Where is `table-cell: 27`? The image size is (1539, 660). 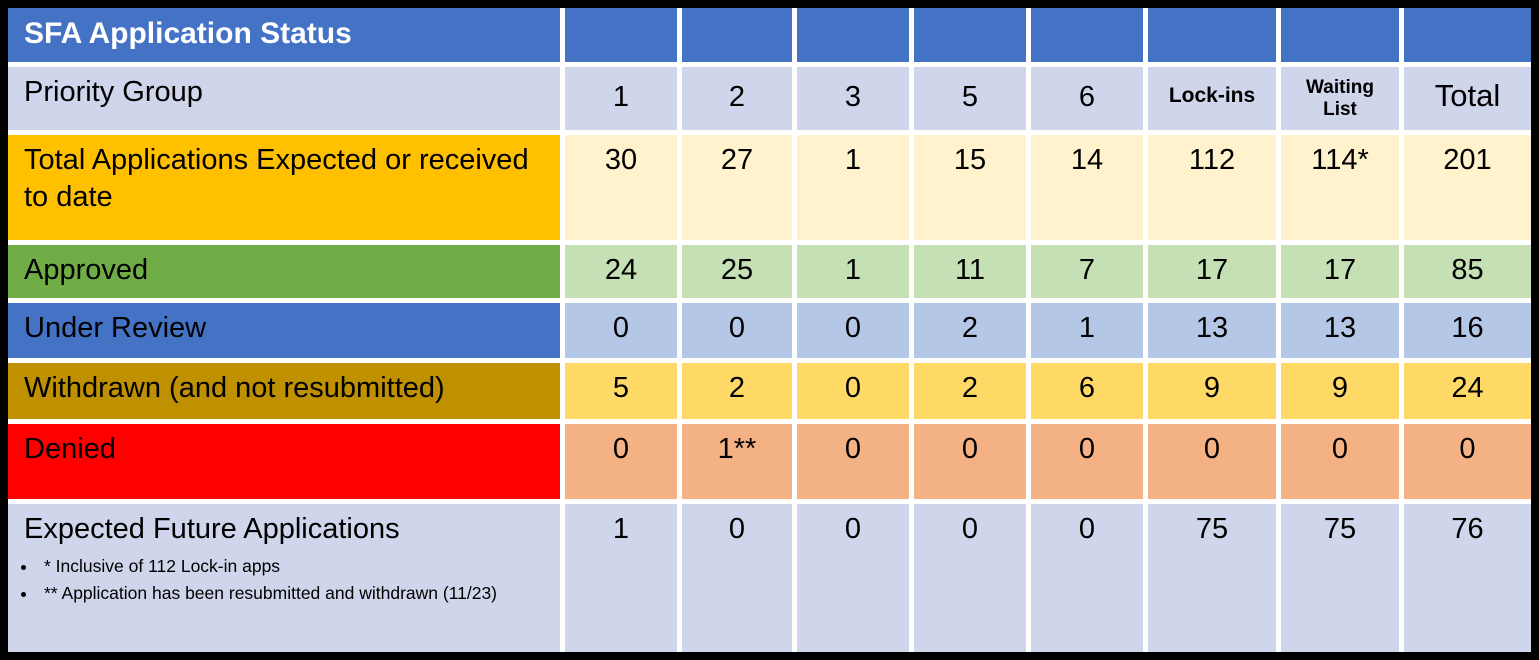 table-cell: 27 is located at coordinates (737, 187).